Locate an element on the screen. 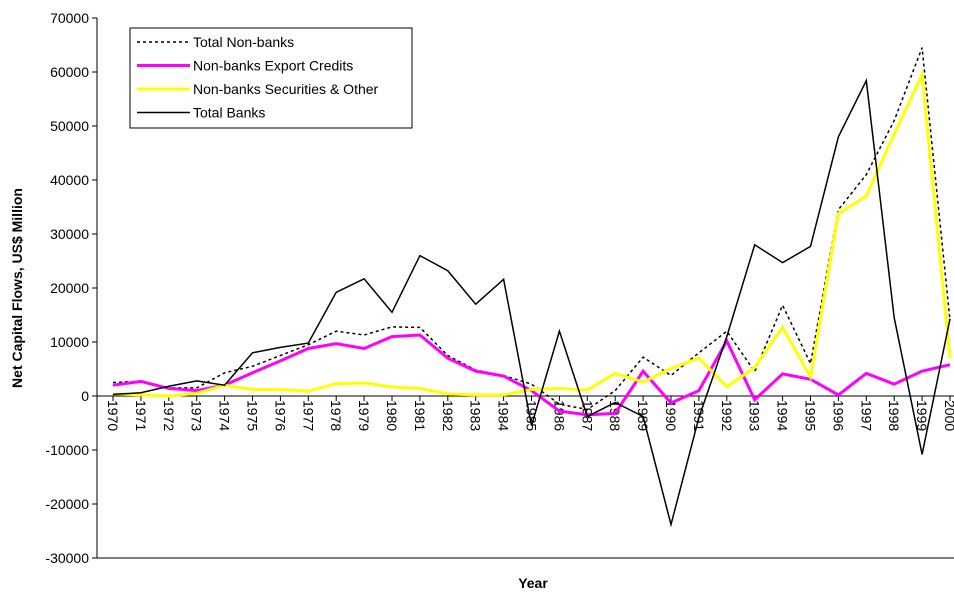 Image resolution: width=954 pixels, height=597 pixels. x-tick-label: 1993 is located at coordinates (755, 415).